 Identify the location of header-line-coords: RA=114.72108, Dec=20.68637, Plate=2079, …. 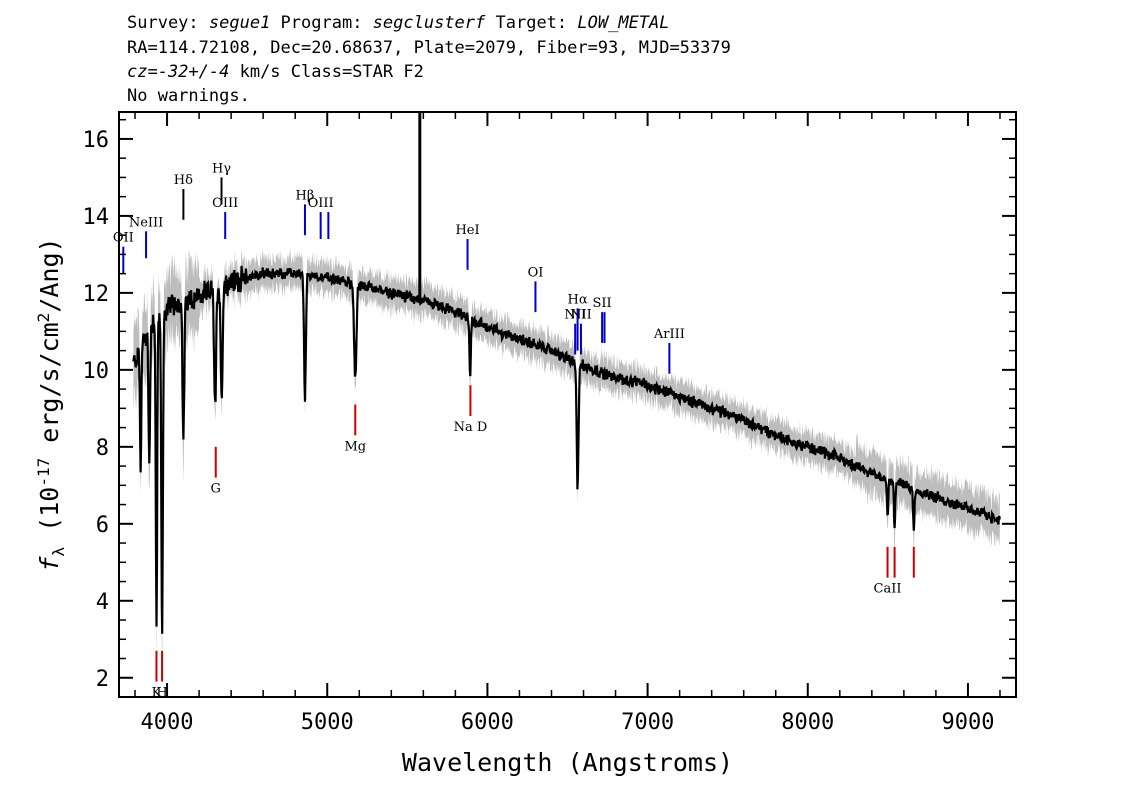
(429, 48).